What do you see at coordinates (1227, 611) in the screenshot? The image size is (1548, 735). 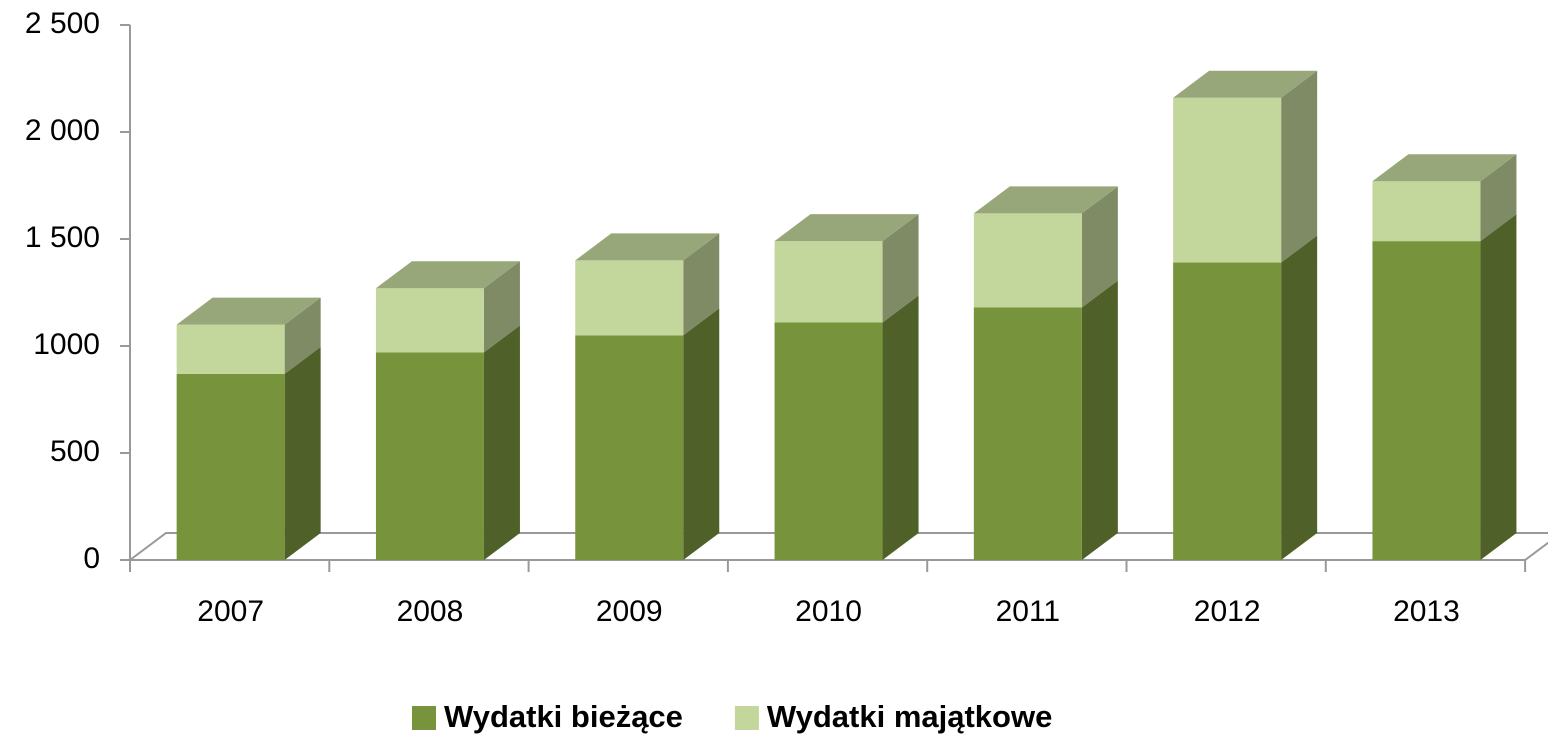 I see `x-tick-label: 2012` at bounding box center [1227, 611].